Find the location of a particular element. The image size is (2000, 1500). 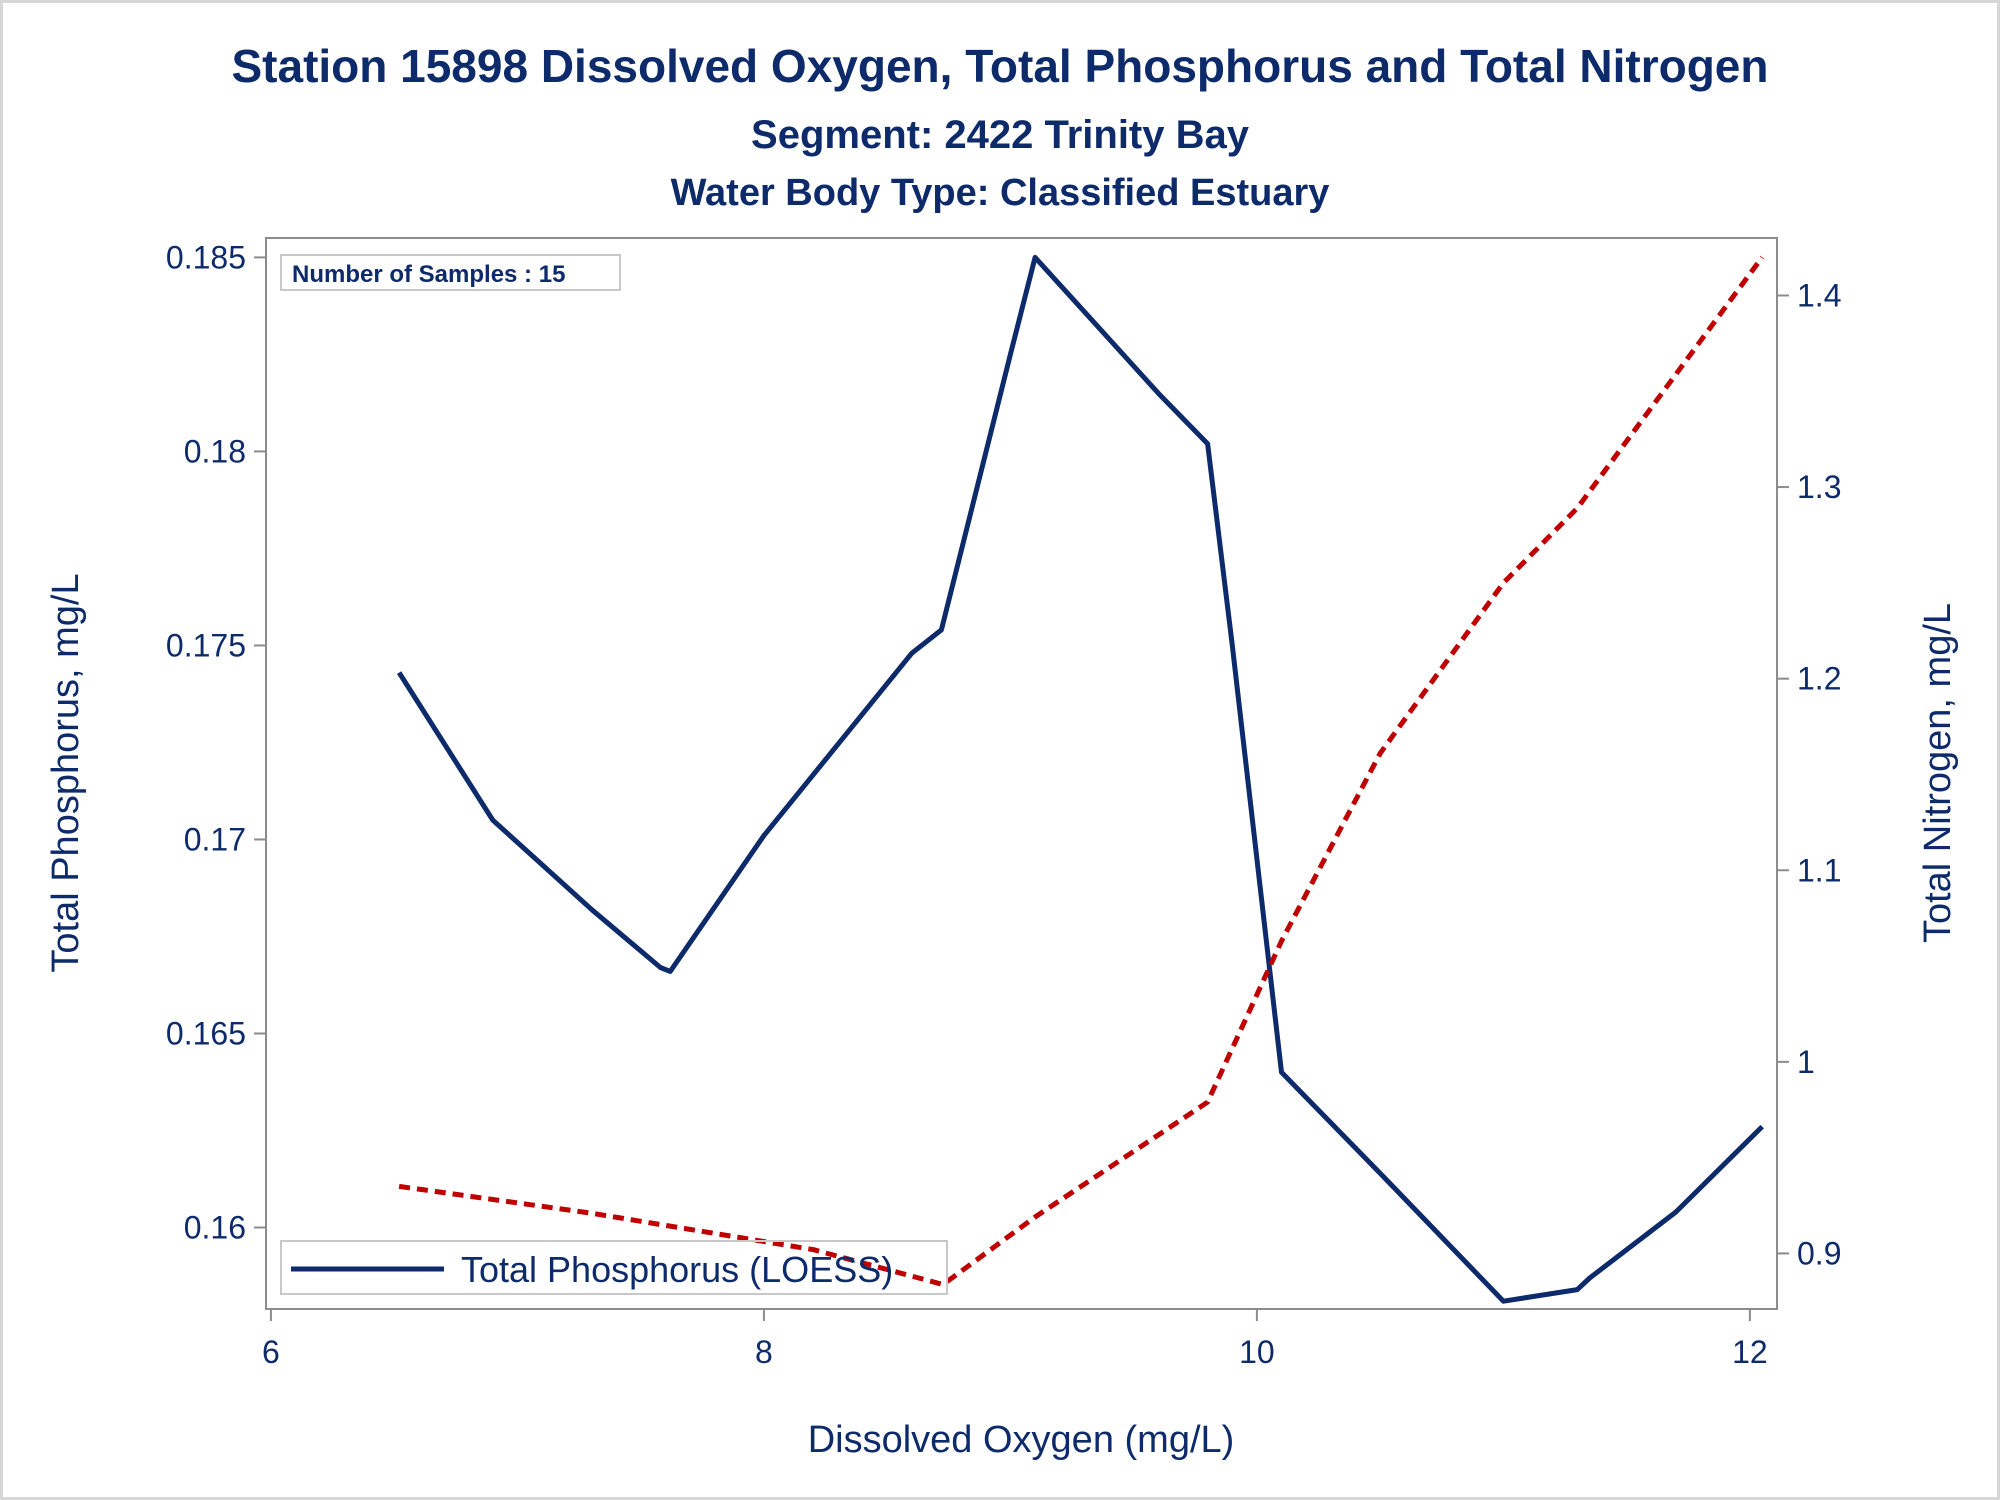

sample-count-annotation: Number of Samples : 15 is located at coordinates (428, 274).